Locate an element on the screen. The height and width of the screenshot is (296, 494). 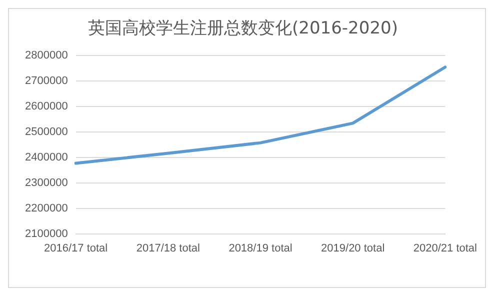
y-tick-label: 2300000 is located at coordinates (46, 182).